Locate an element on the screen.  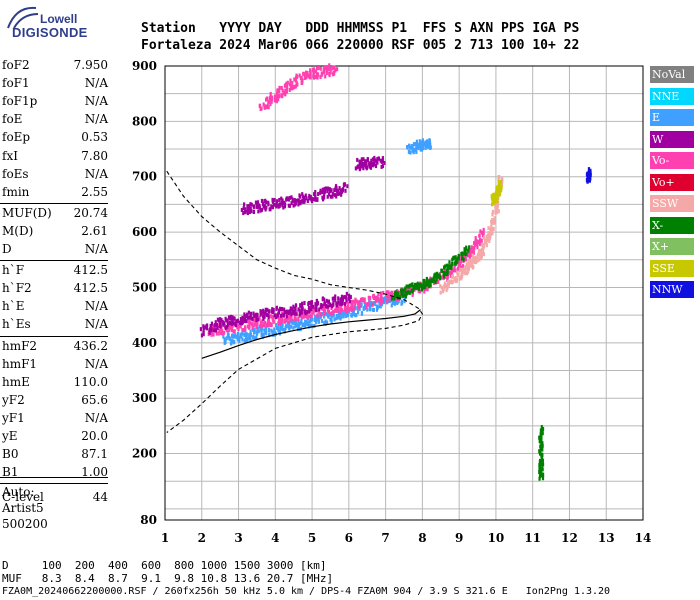
param-name: B0 is located at coordinates (10, 454).